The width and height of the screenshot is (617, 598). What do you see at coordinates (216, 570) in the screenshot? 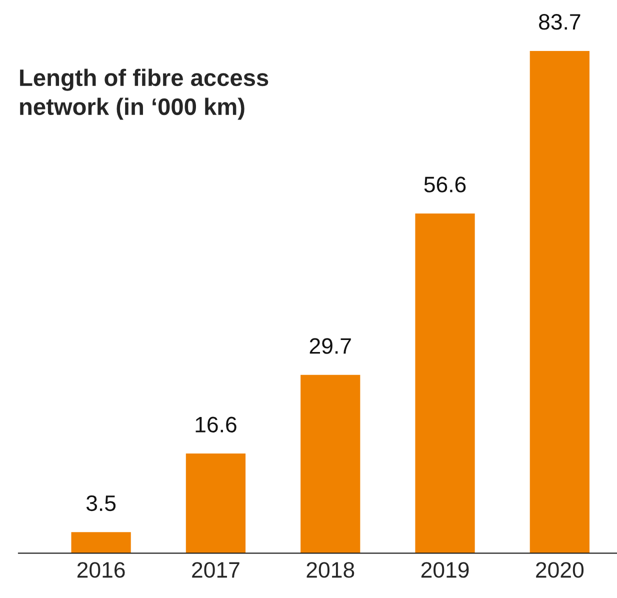
I see `x-tick-label: 2017` at bounding box center [216, 570].